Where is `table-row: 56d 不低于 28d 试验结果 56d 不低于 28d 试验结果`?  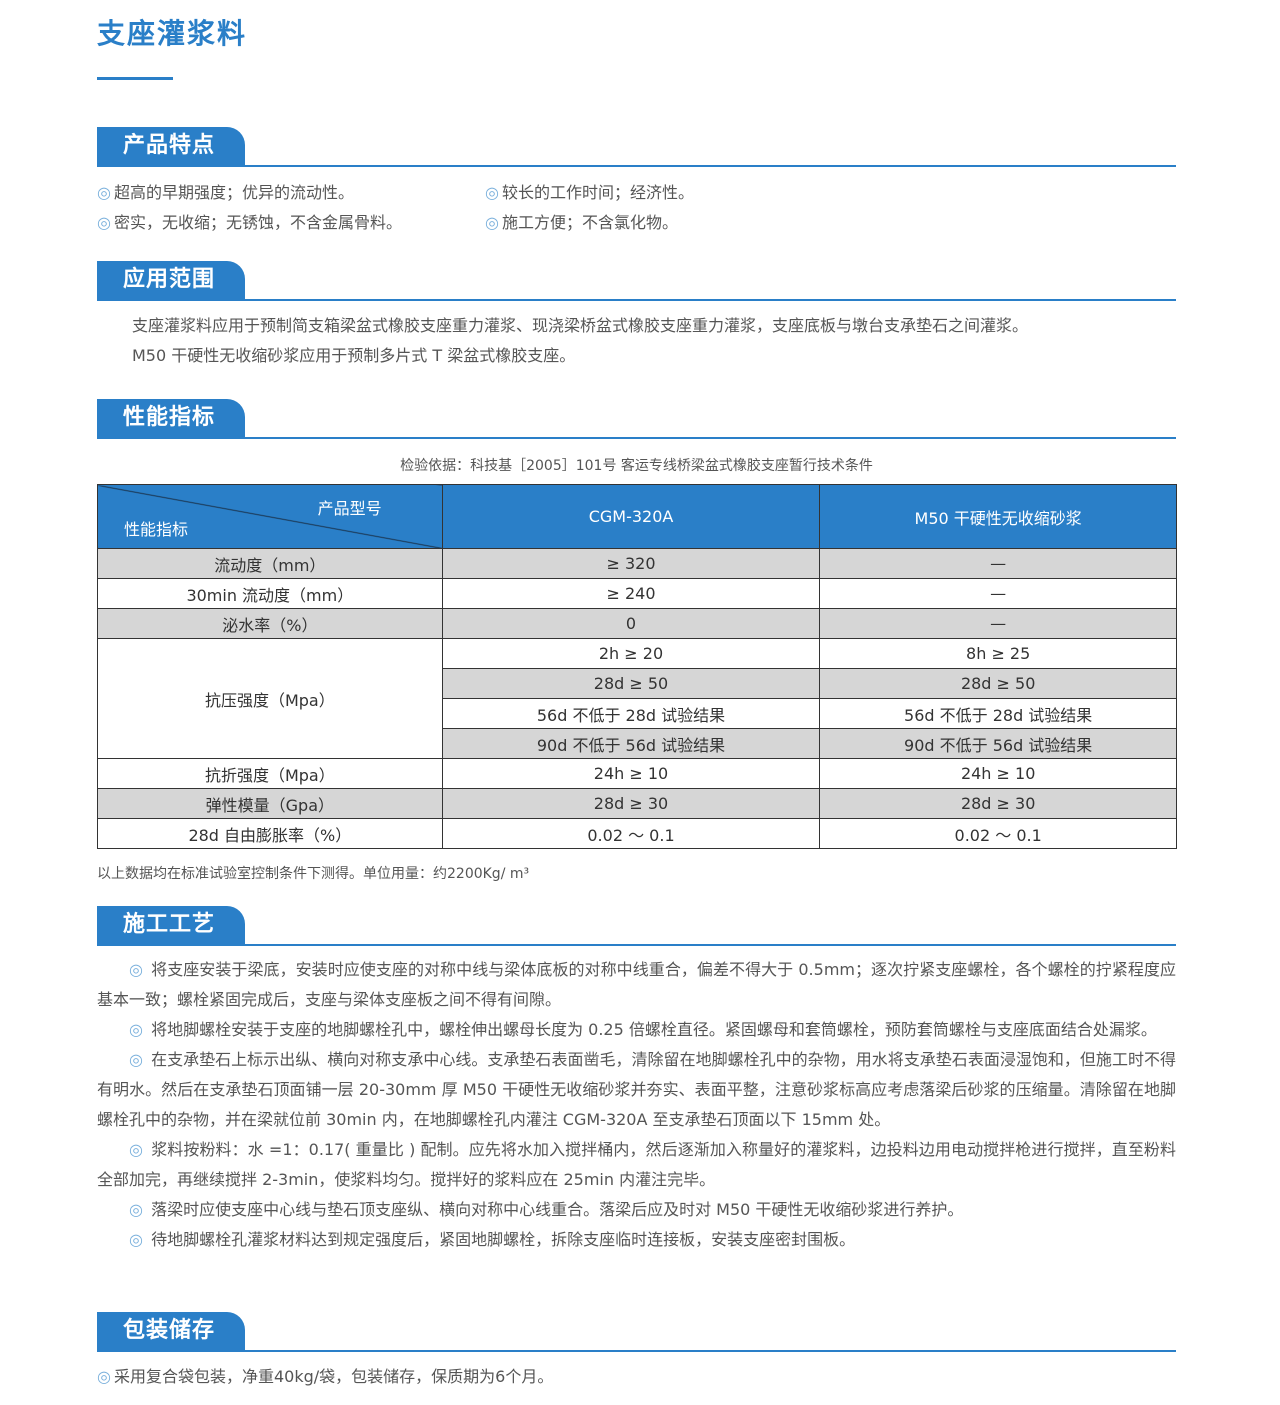
table-row: 56d 不低于 28d 试验结果 56d 不低于 28d 试验结果 is located at coordinates (637, 713).